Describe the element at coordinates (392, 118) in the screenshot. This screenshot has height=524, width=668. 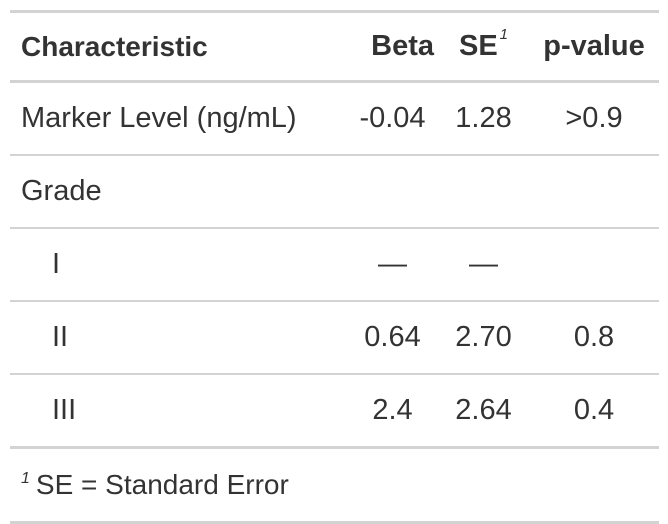
I see `row-beta: -0.04` at that location.